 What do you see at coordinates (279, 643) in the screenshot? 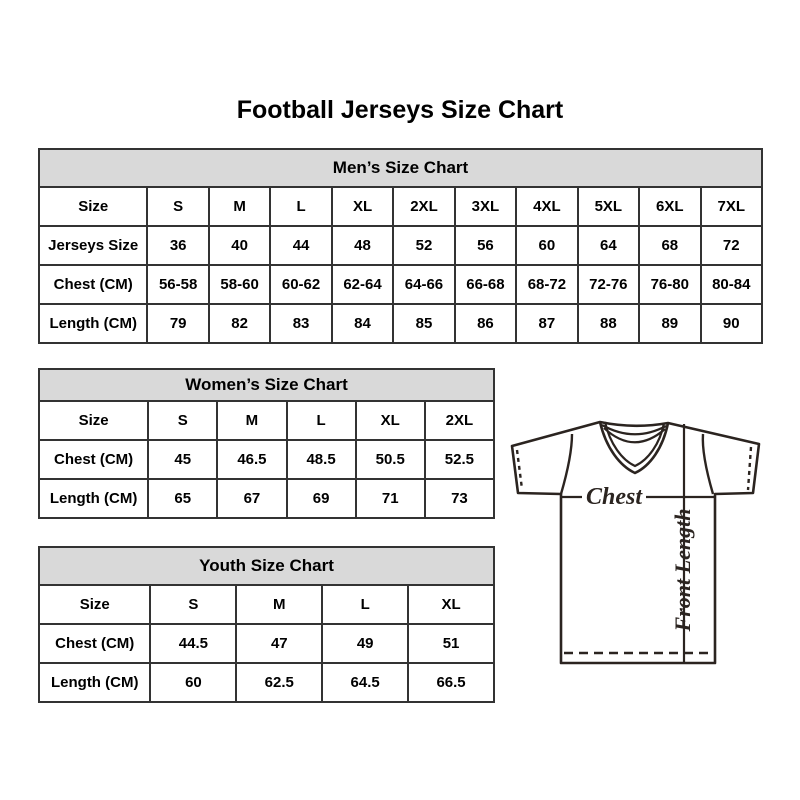
I see `value-cell: 47` at bounding box center [279, 643].